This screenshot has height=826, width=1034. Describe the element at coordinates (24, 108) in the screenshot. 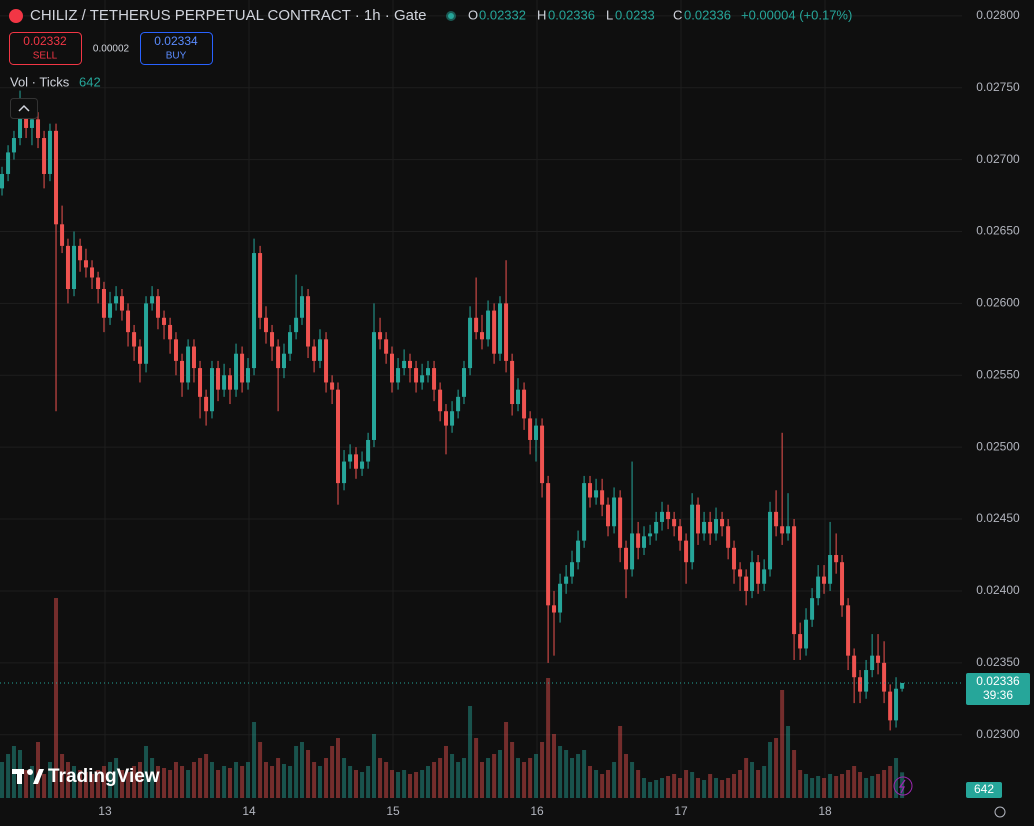

I see `collapse-button` at that location.